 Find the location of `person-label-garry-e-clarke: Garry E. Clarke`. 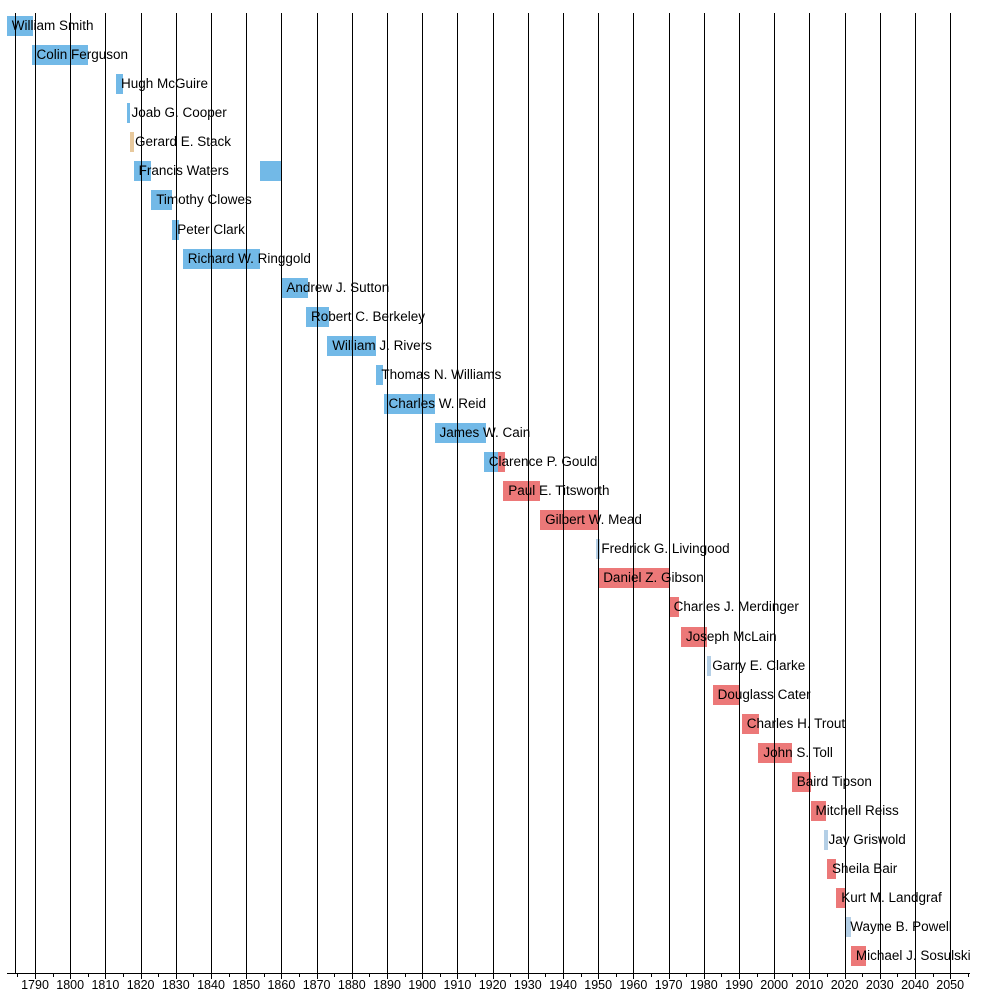

person-label-garry-e-clarke: Garry E. Clarke is located at coordinates (759, 665).